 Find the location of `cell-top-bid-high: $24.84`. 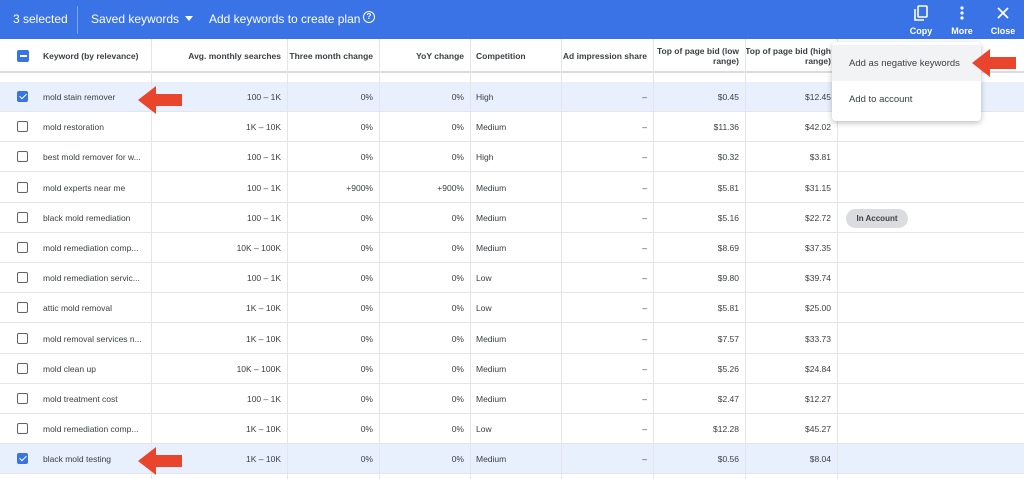

cell-top-bid-high: $24.84 is located at coordinates (818, 368).